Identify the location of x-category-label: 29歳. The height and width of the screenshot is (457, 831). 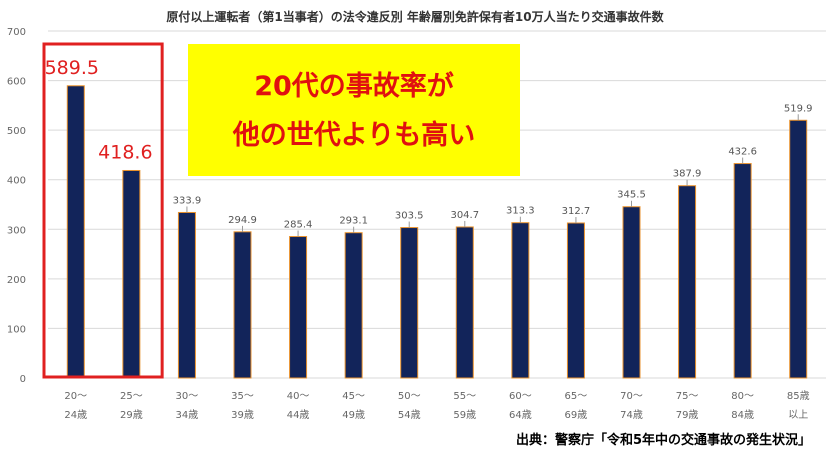
(131, 415).